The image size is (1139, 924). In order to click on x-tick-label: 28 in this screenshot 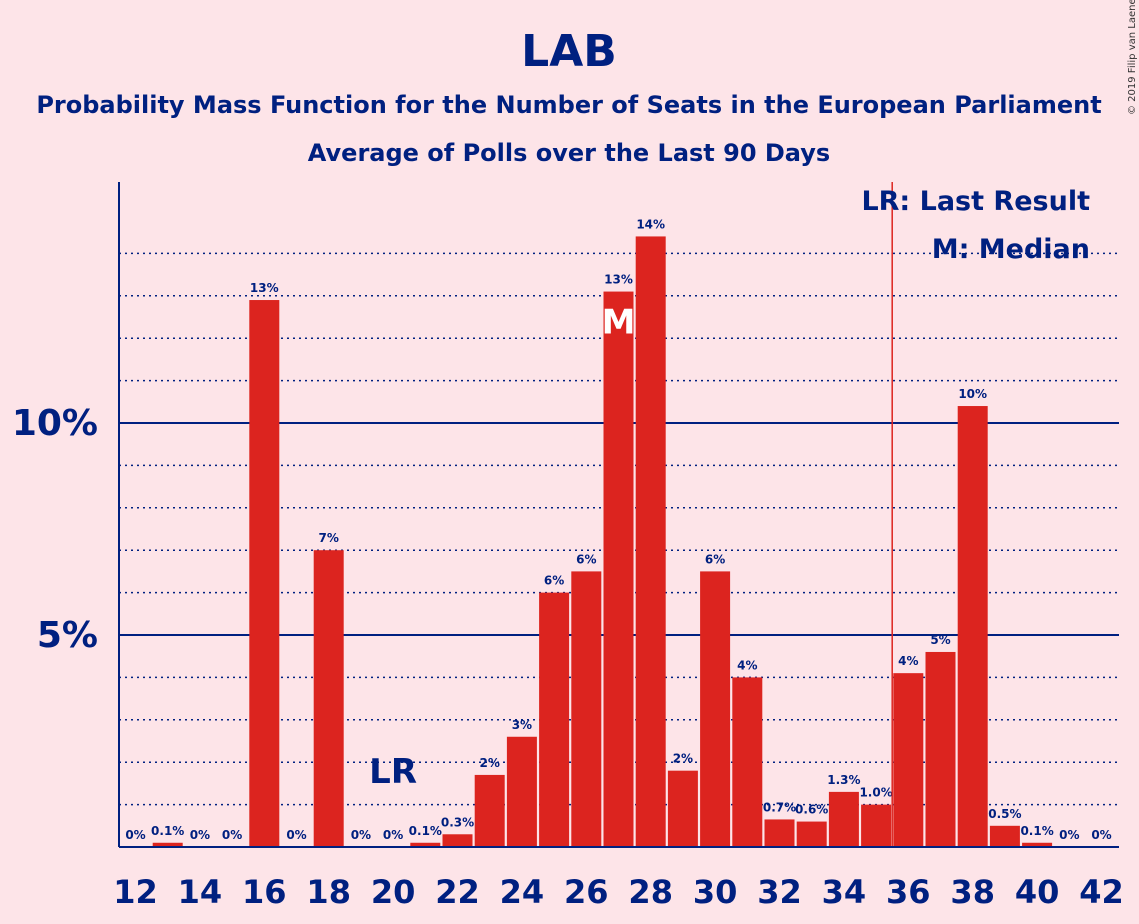, I will do `click(650, 892)`.